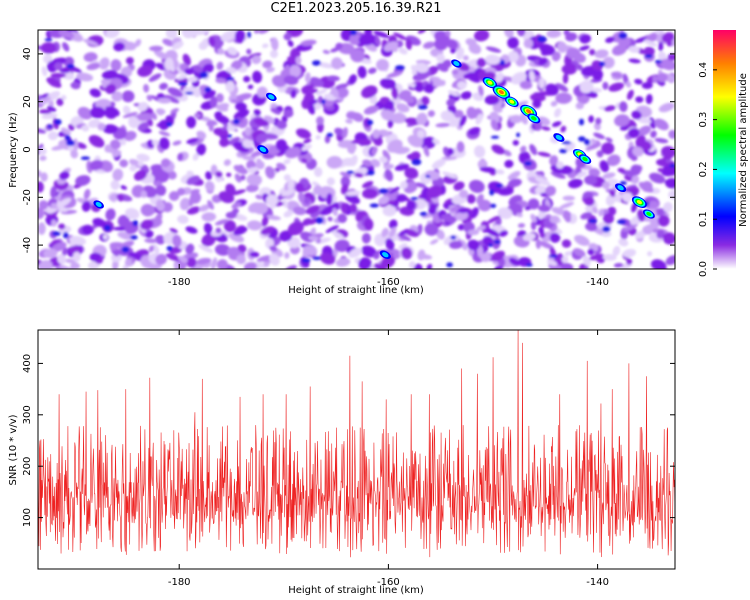 The width and height of the screenshot is (750, 600). I want to click on snr-y-axis-label: SNR (10 * v/v), so click(13, 449).